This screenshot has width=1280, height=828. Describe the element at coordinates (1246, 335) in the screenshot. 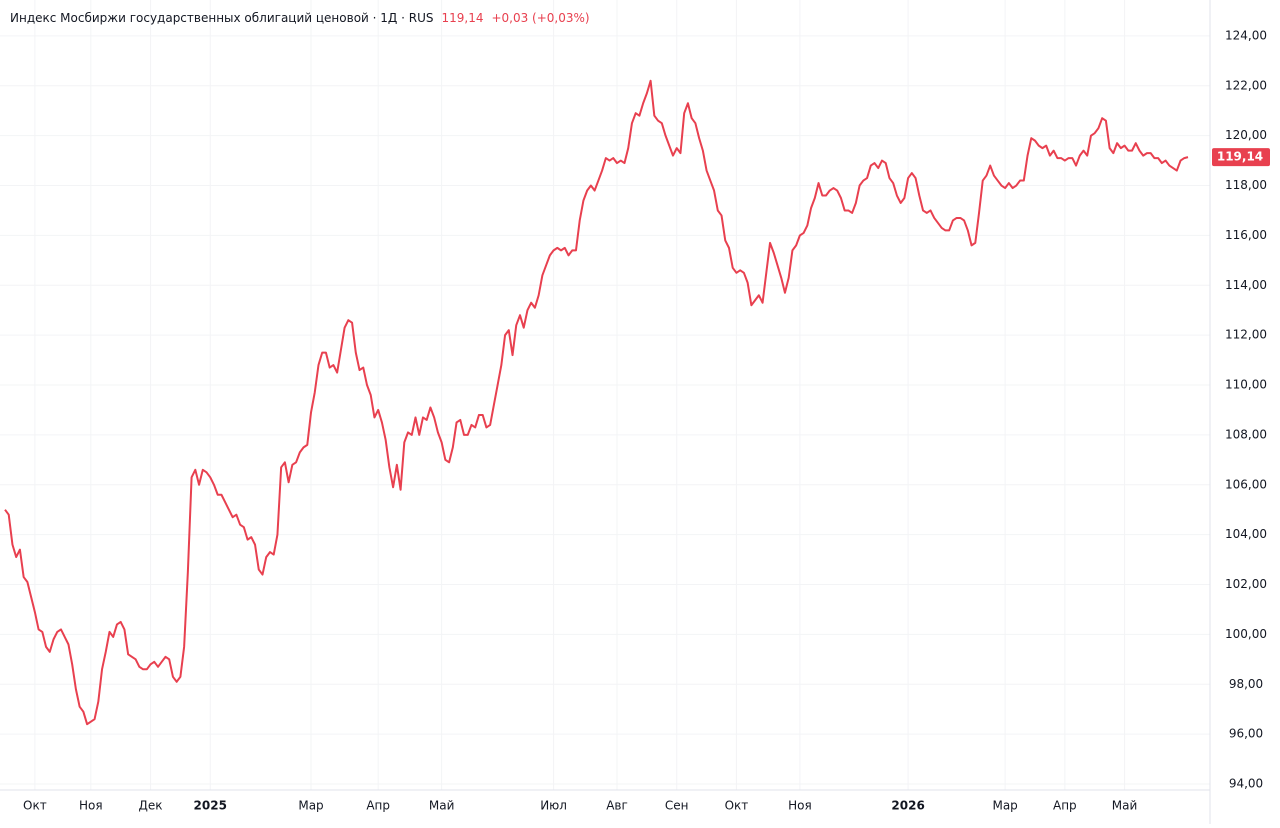

I see `y-tick-label: 112,00` at that location.